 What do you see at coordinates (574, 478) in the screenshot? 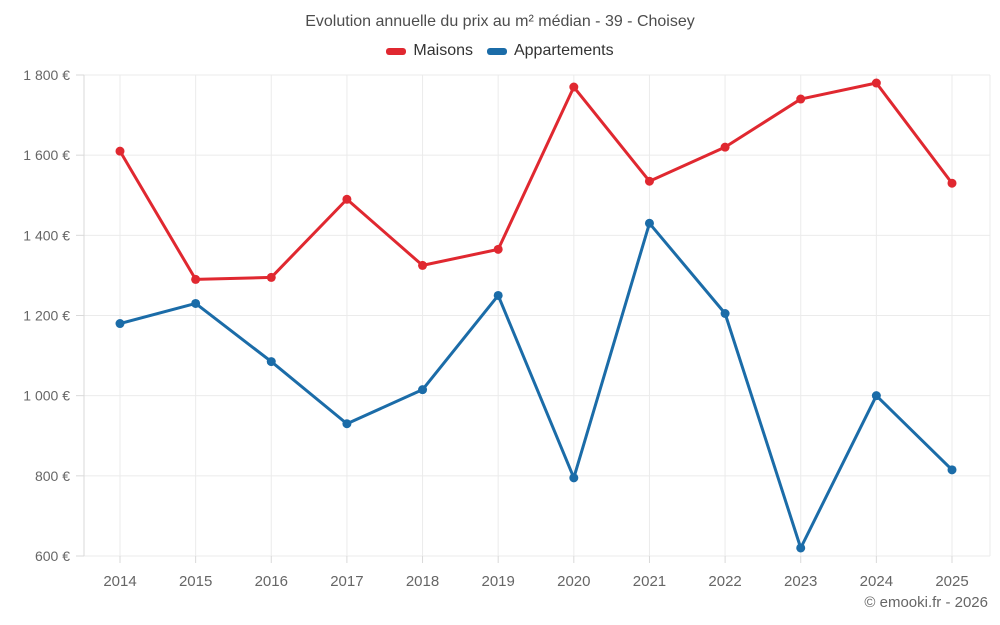
I see `data-point-appartements-2020` at bounding box center [574, 478].